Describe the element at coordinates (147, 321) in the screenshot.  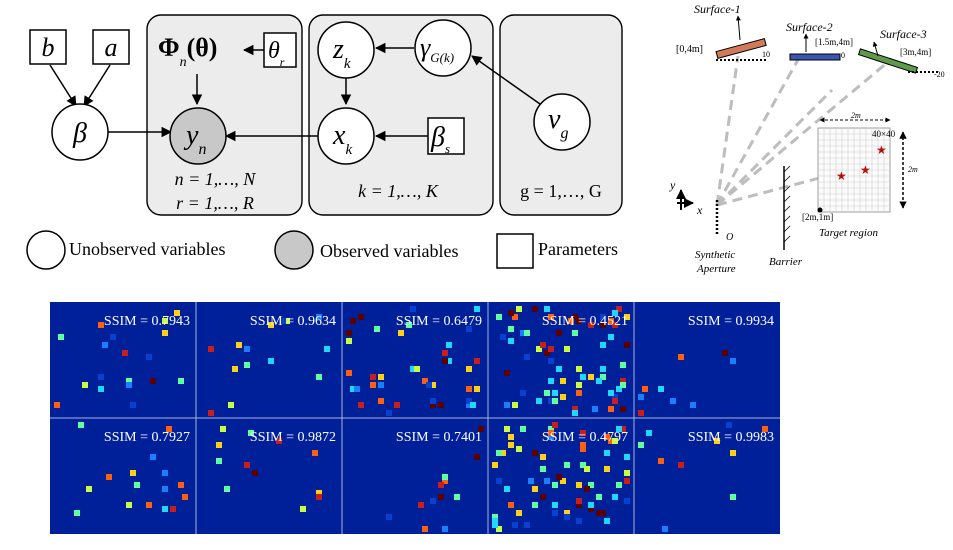
I see `ssim-label: SSIM = 0.7943` at that location.